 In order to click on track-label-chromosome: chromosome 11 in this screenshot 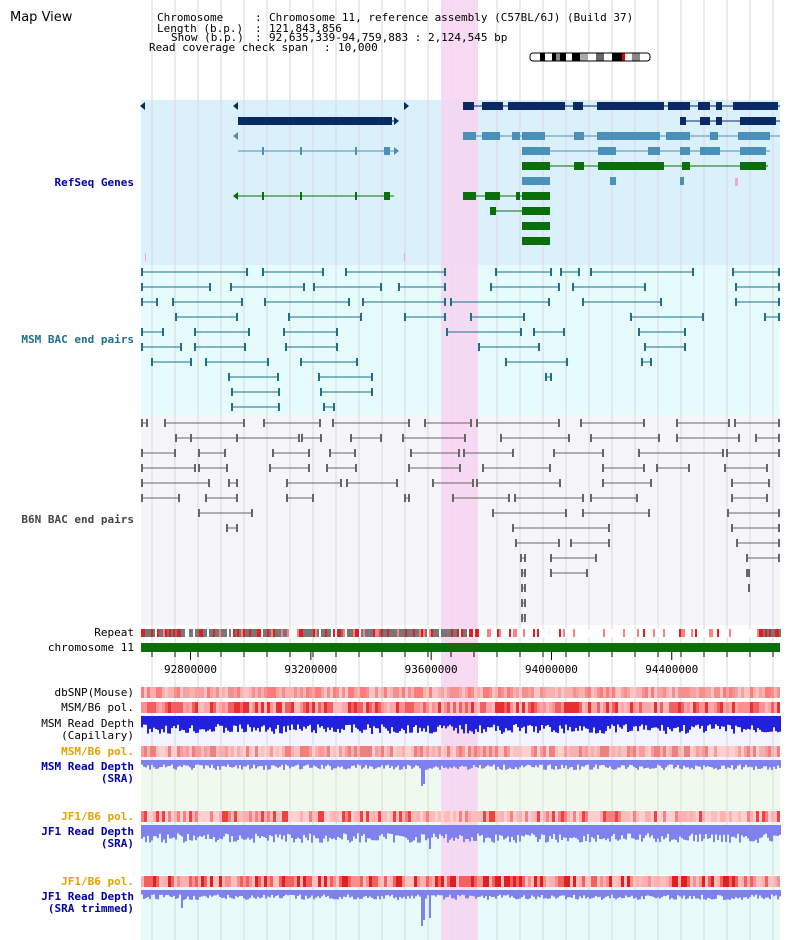, I will do `click(90, 647)`.